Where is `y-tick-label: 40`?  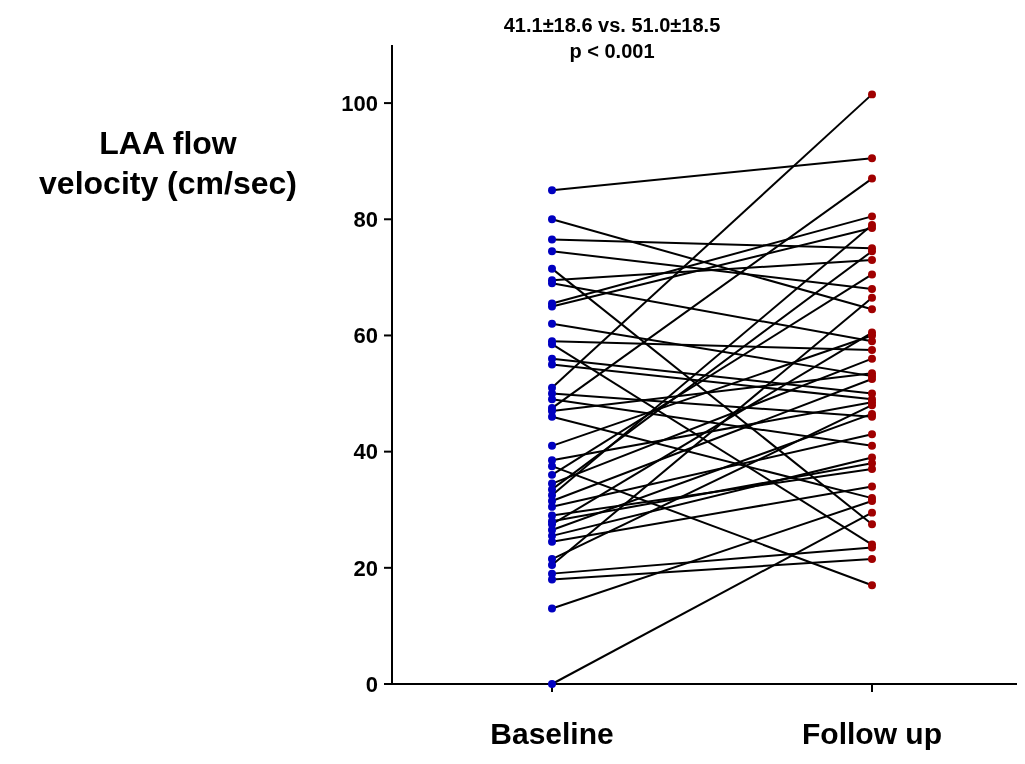 y-tick-label: 40 is located at coordinates (365, 452).